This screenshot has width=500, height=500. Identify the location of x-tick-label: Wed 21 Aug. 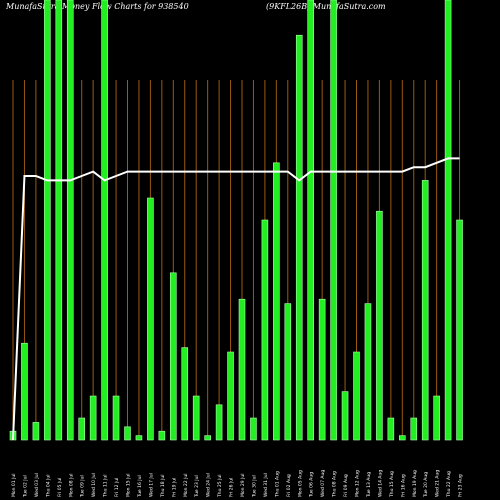
(438, 483).